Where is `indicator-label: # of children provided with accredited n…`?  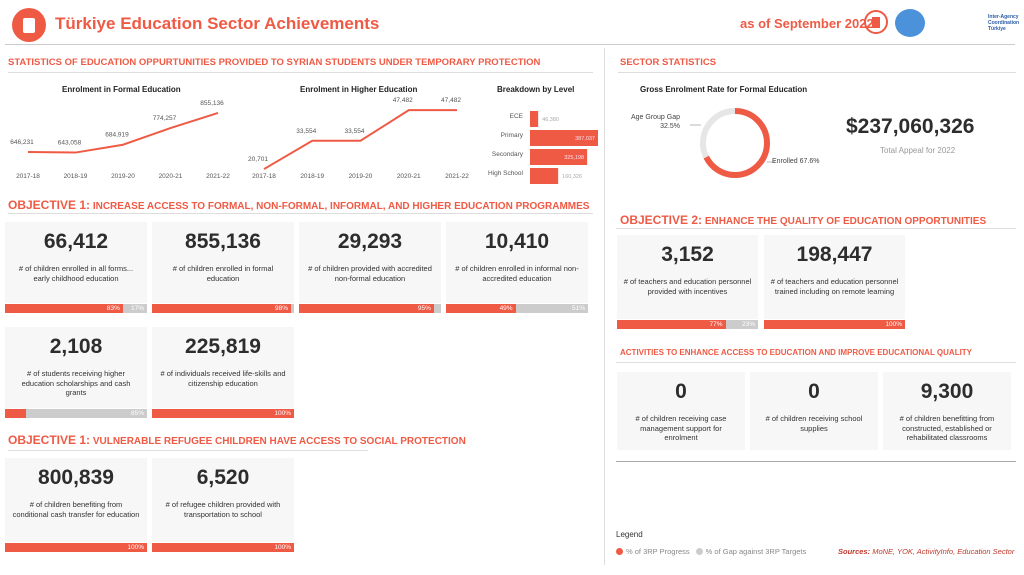
indicator-label: # of children provided with accredited n… is located at coordinates (370, 273).